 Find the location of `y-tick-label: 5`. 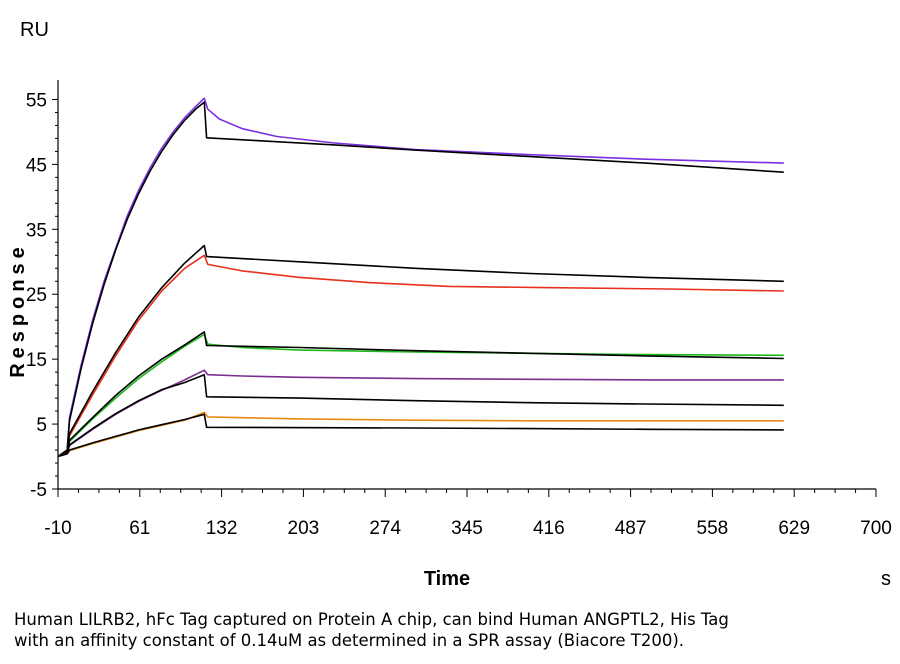

y-tick-label: 5 is located at coordinates (41, 425).